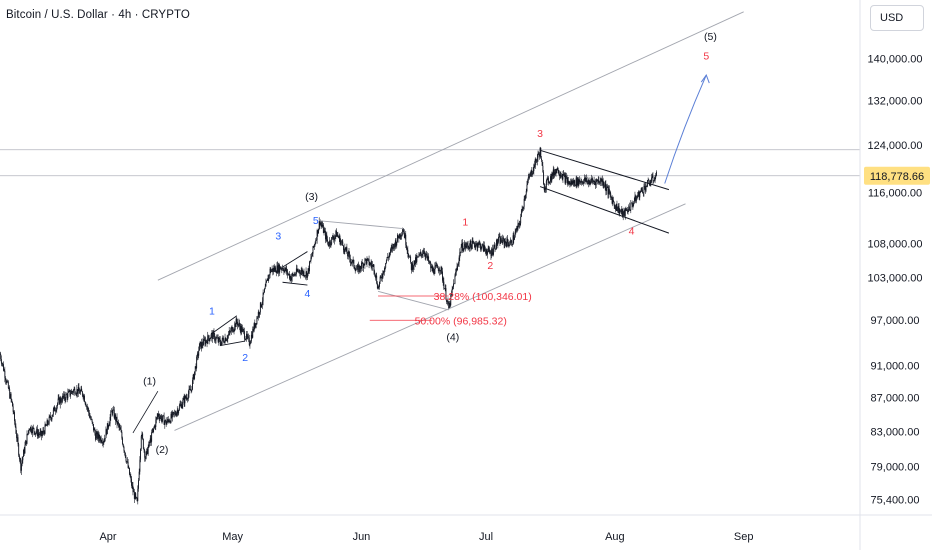 The height and width of the screenshot is (550, 932). I want to click on currency-selector: USD, so click(897, 18).